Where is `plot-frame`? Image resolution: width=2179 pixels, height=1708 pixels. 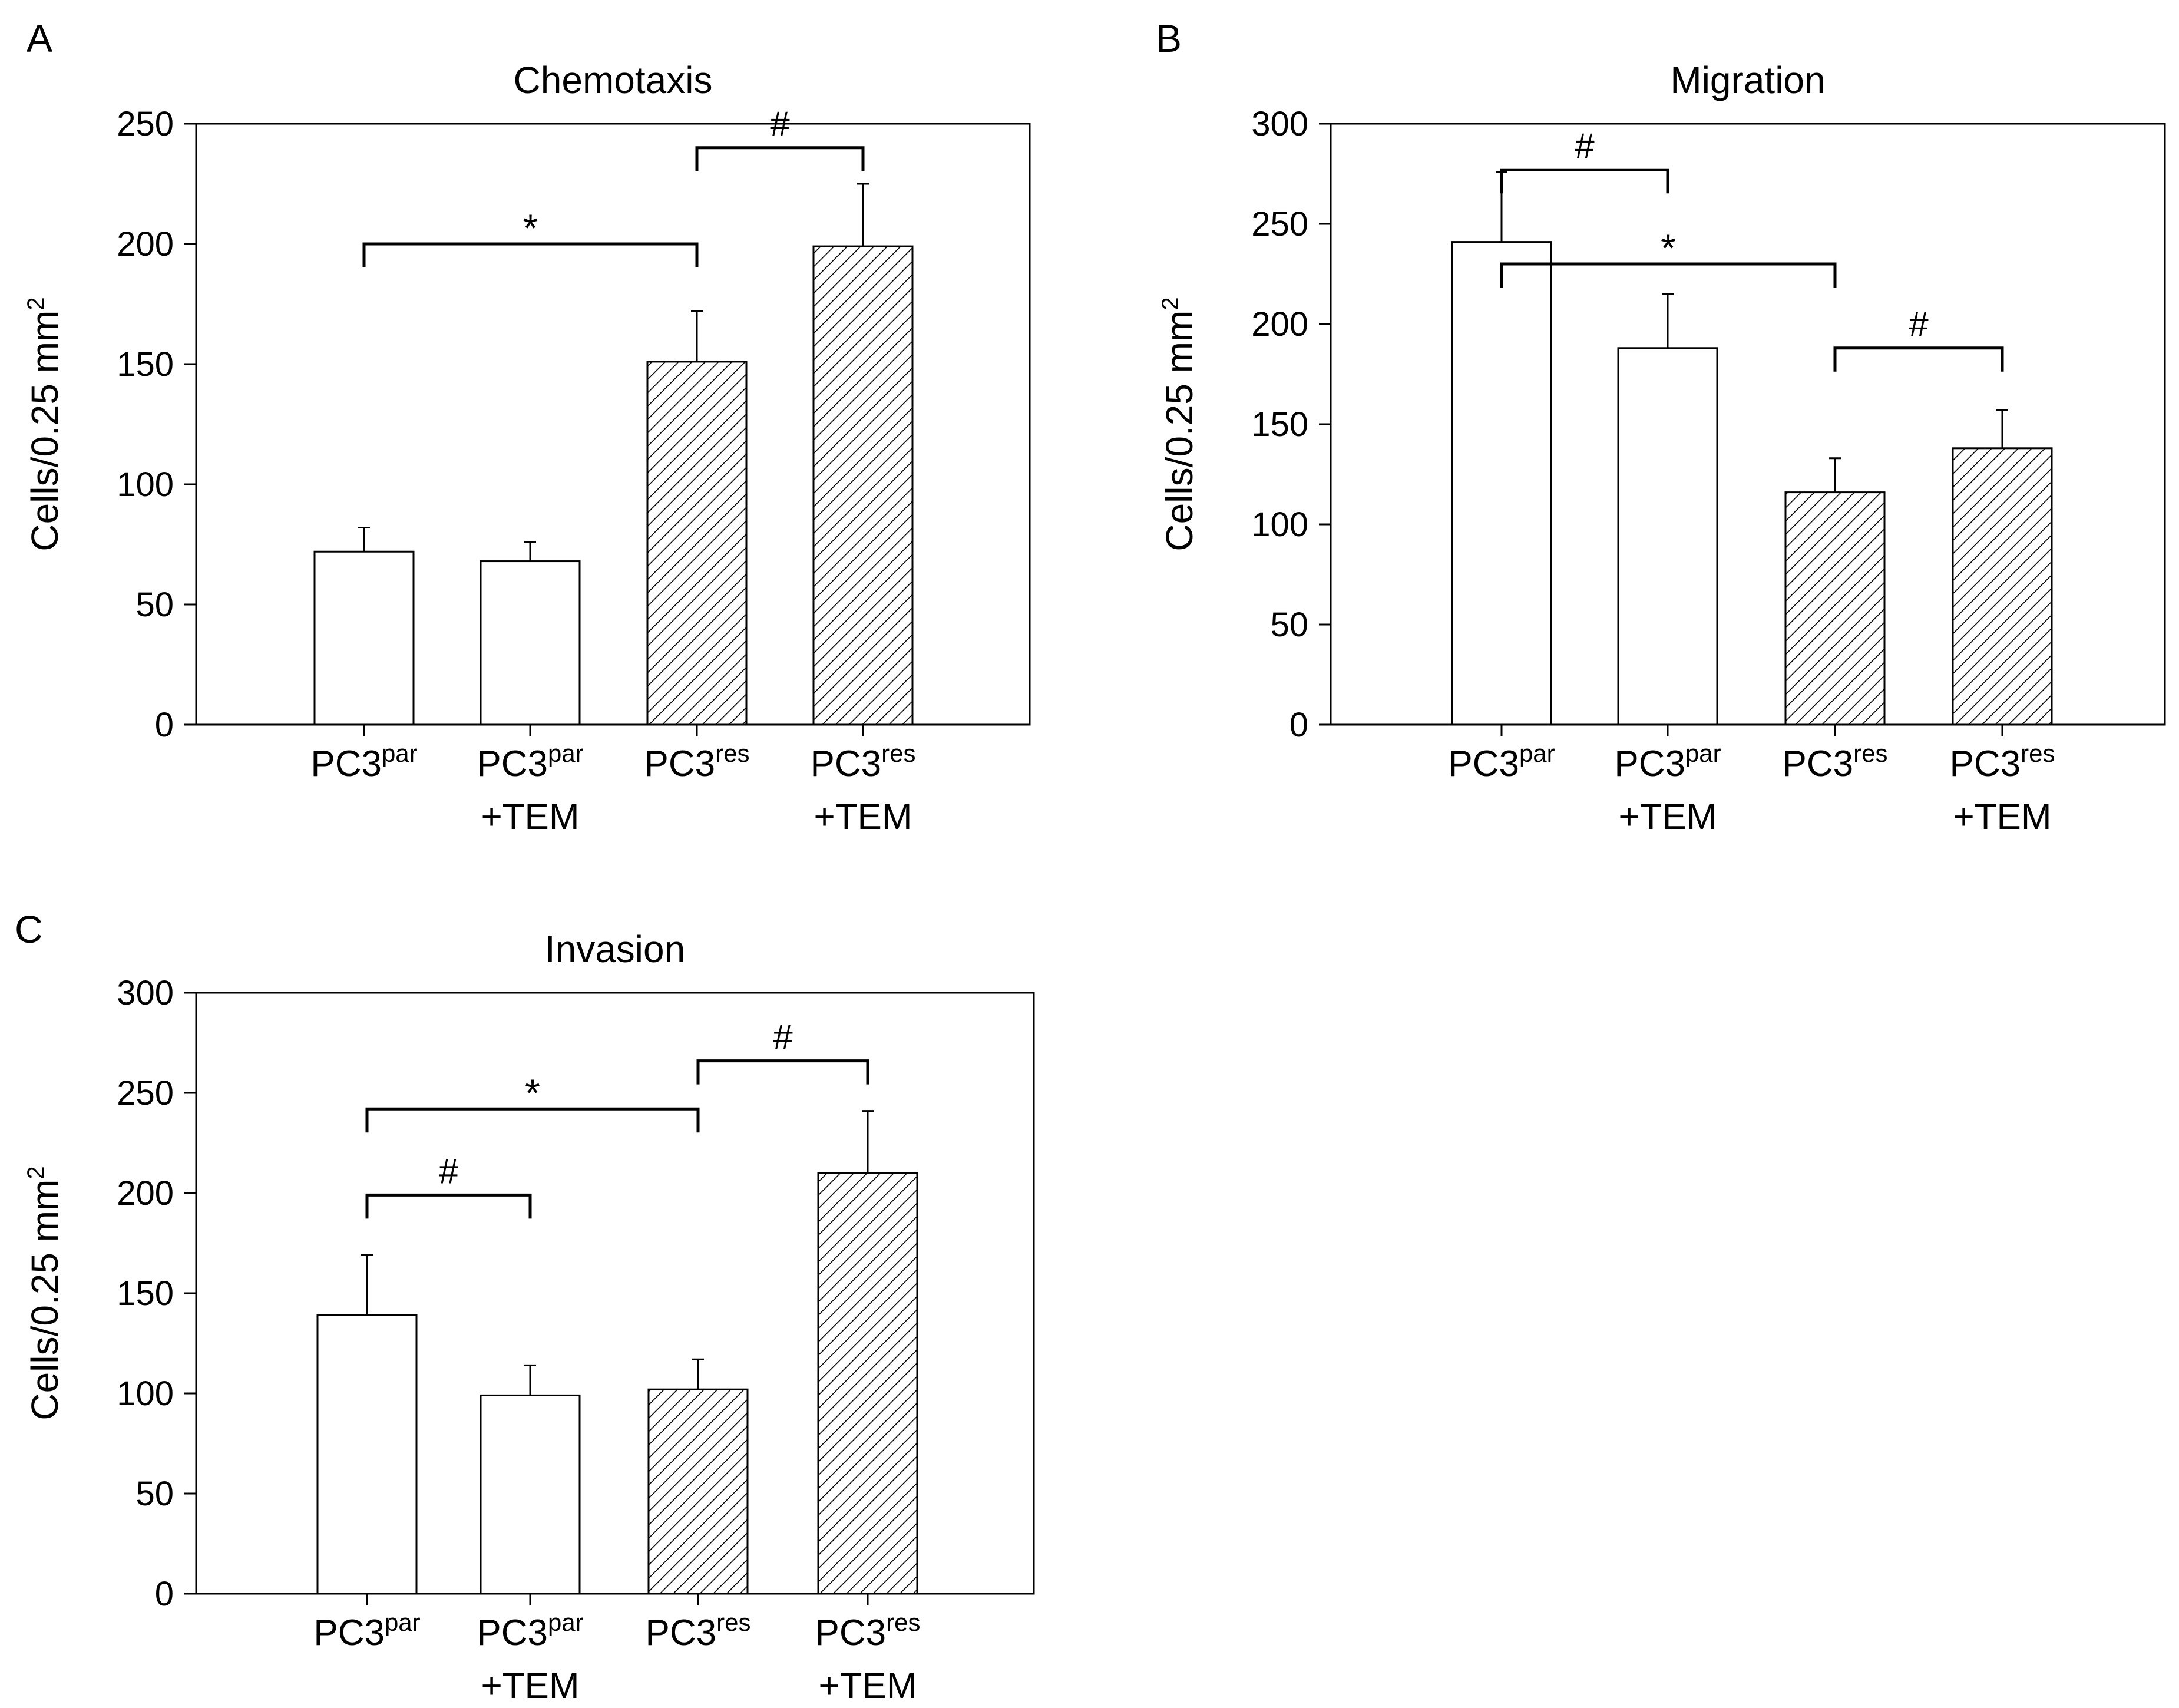
plot-frame is located at coordinates (613, 424).